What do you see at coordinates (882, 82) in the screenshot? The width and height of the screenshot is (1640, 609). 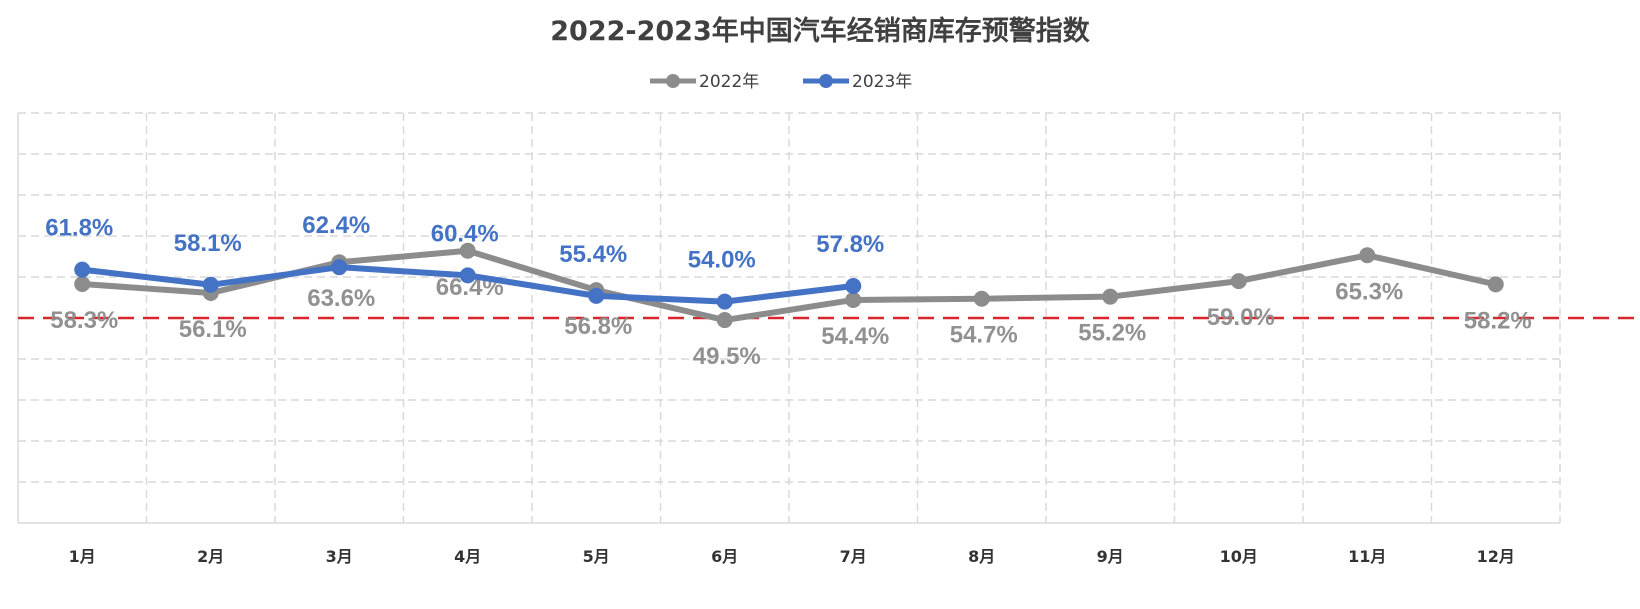 I see `legend-label: 2023年` at bounding box center [882, 82].